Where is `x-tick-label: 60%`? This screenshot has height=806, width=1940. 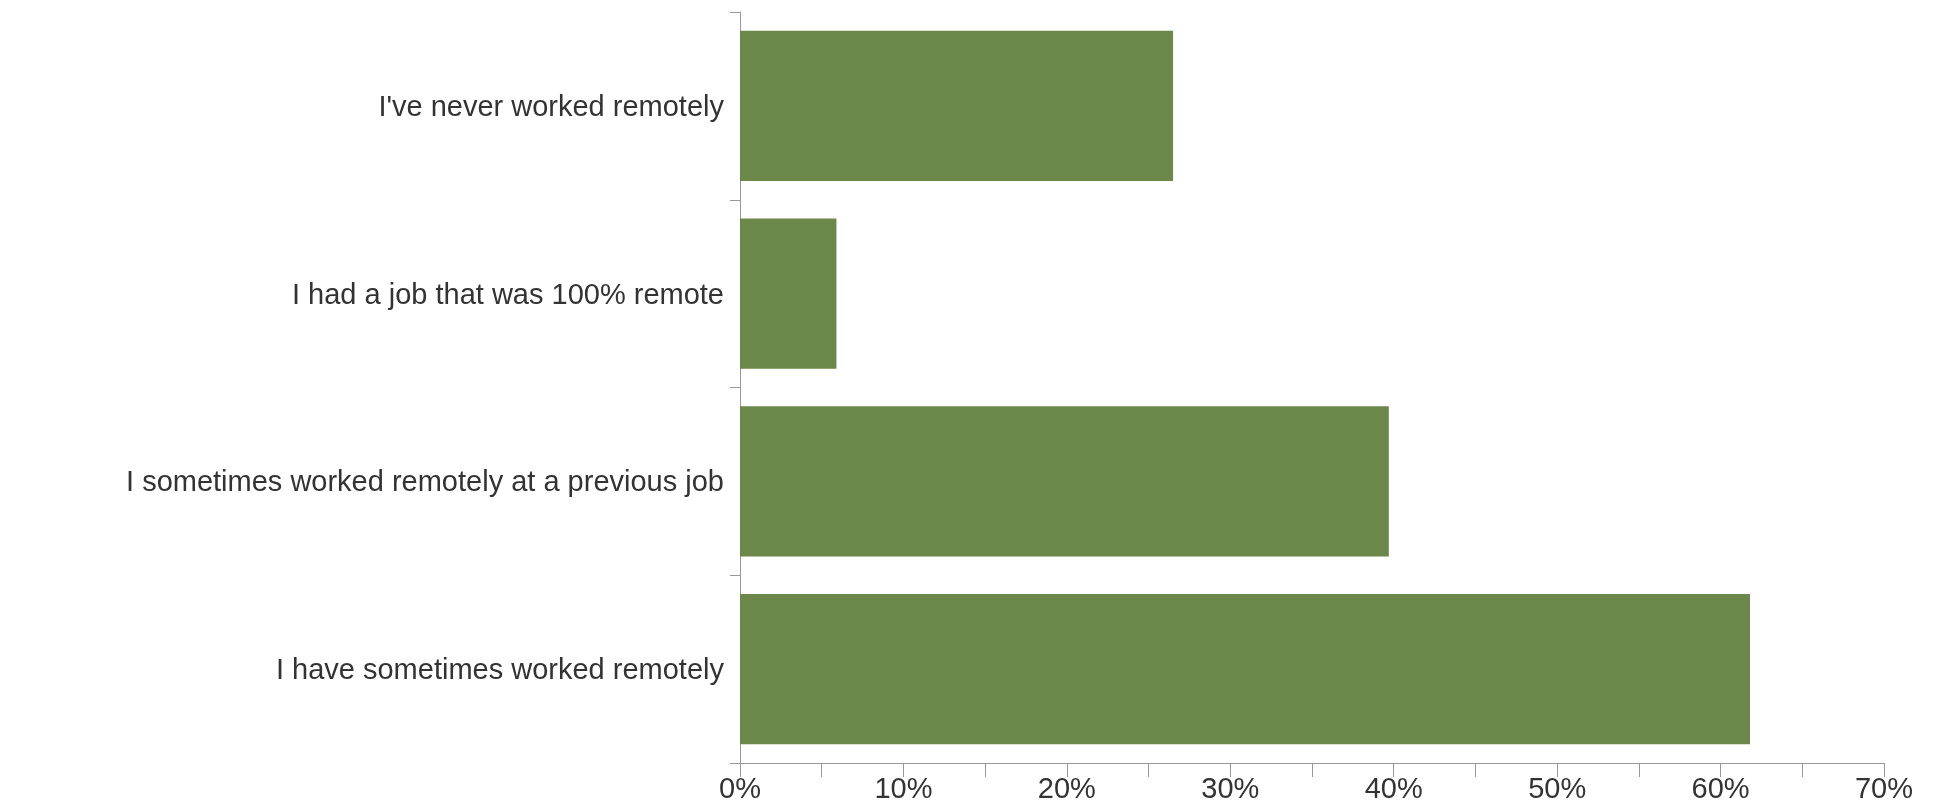
x-tick-label: 60% is located at coordinates (1720, 787).